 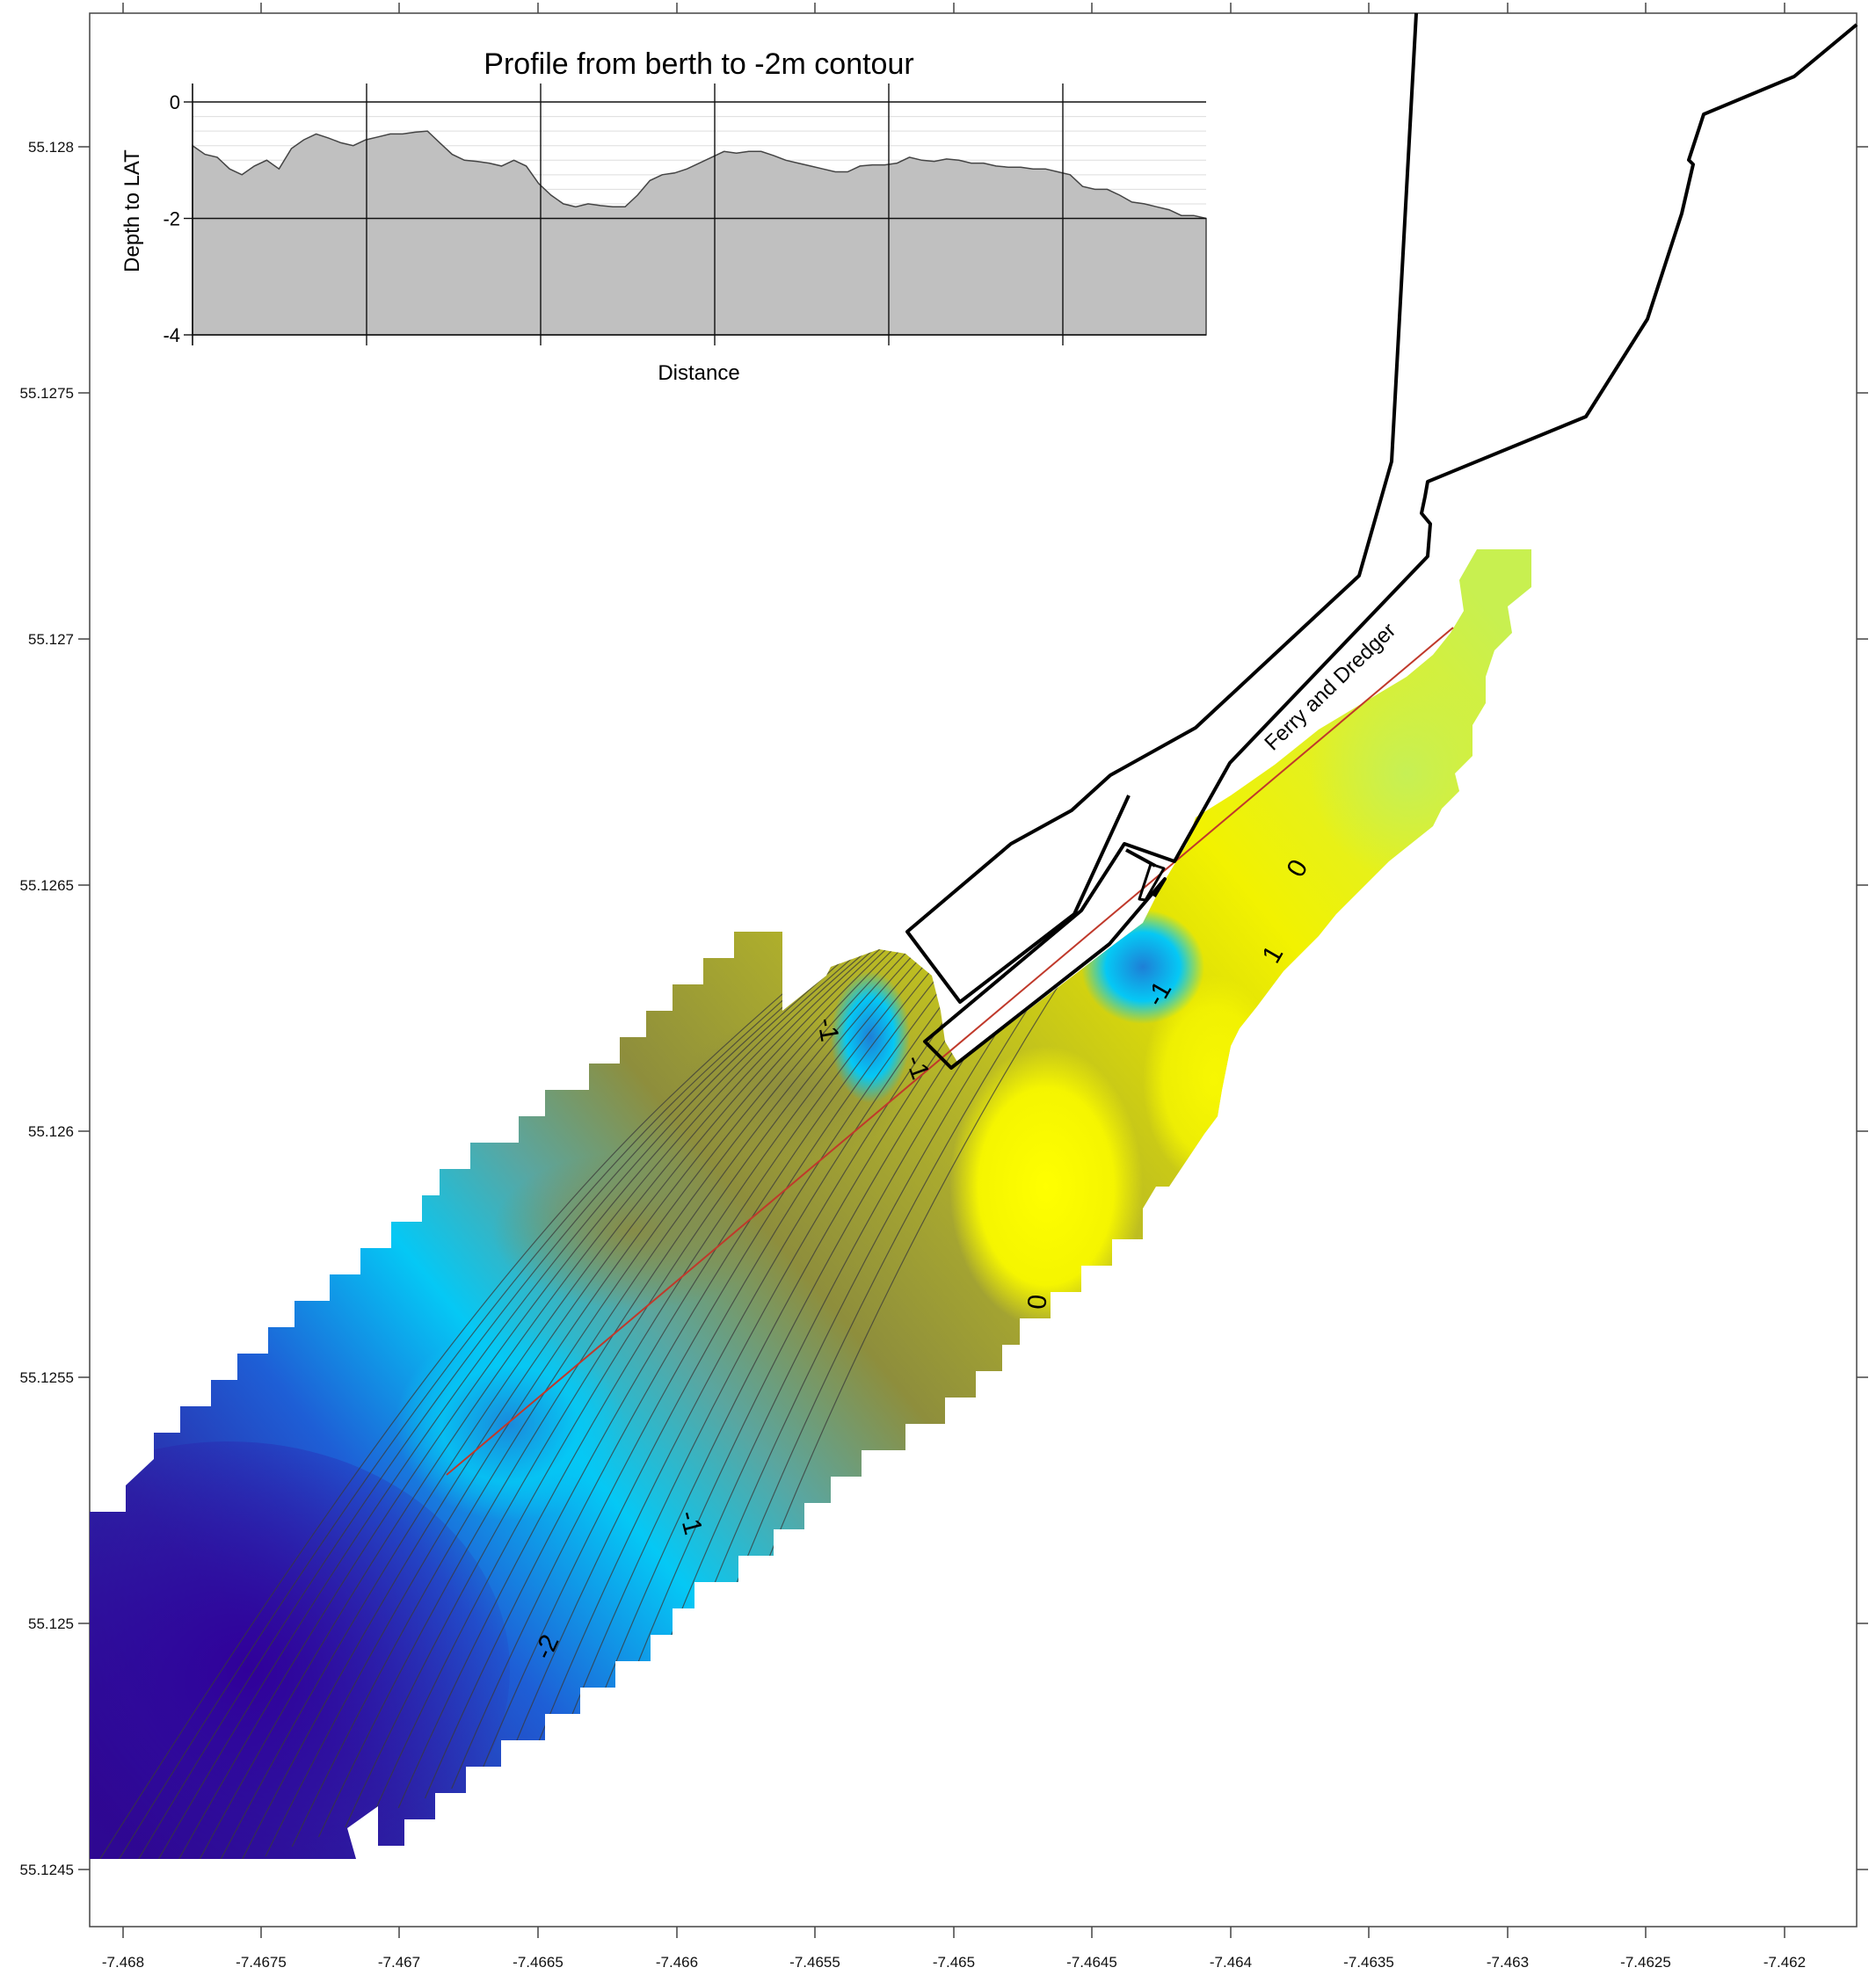 What do you see at coordinates (1152, 882) in the screenshot?
I see `pontoon` at bounding box center [1152, 882].